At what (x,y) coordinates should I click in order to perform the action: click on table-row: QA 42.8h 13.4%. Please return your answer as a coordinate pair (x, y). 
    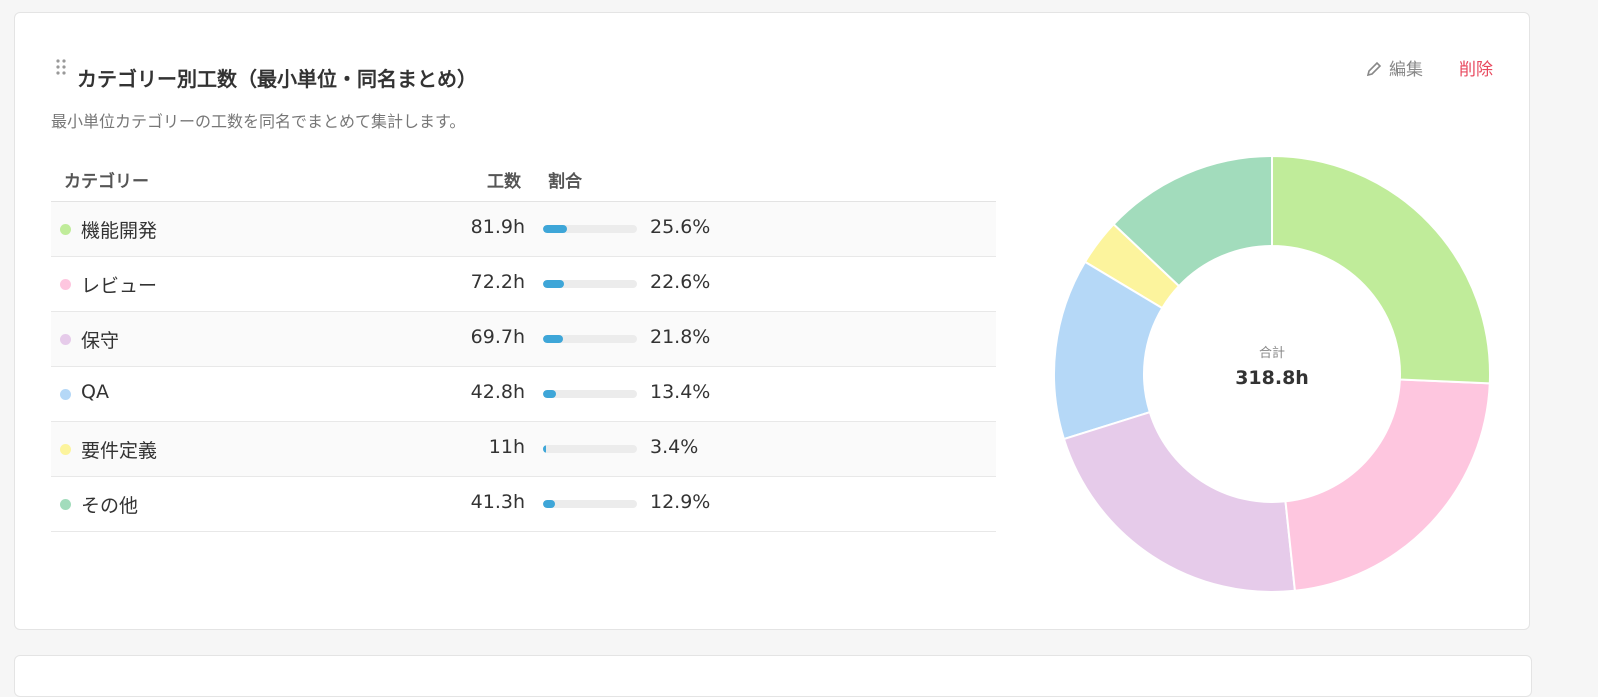
    Looking at the image, I should click on (523, 394).